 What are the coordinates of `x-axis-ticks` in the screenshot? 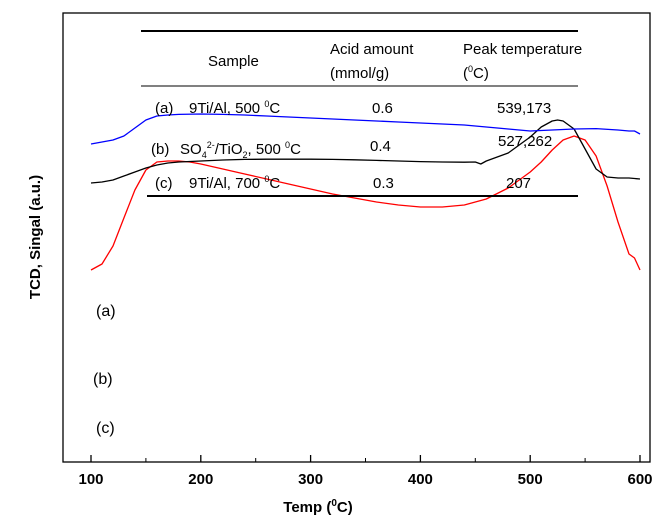 It's located at (365, 458).